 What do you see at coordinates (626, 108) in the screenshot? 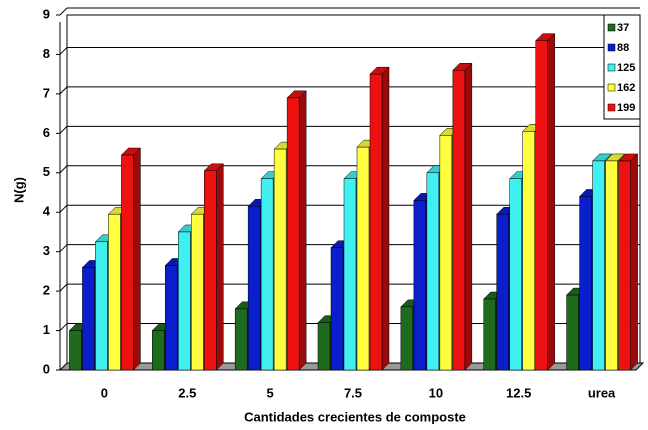
I see `legend-label: 199` at bounding box center [626, 108].